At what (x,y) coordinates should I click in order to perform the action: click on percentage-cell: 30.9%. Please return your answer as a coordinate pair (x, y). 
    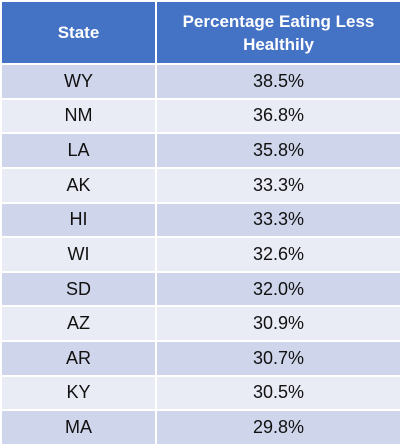
    Looking at the image, I should click on (277, 323).